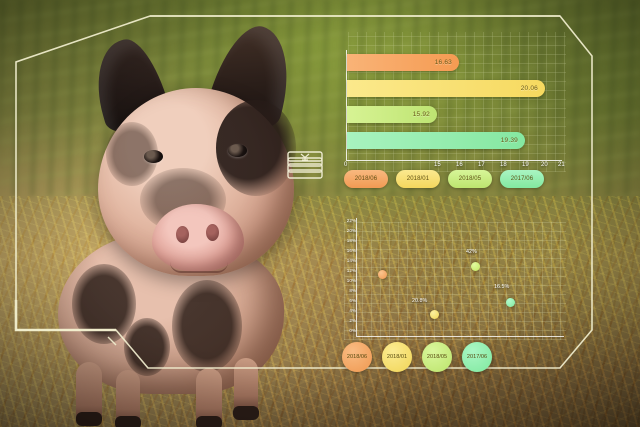  I want to click on y-tick: 2%, so click(352, 320).